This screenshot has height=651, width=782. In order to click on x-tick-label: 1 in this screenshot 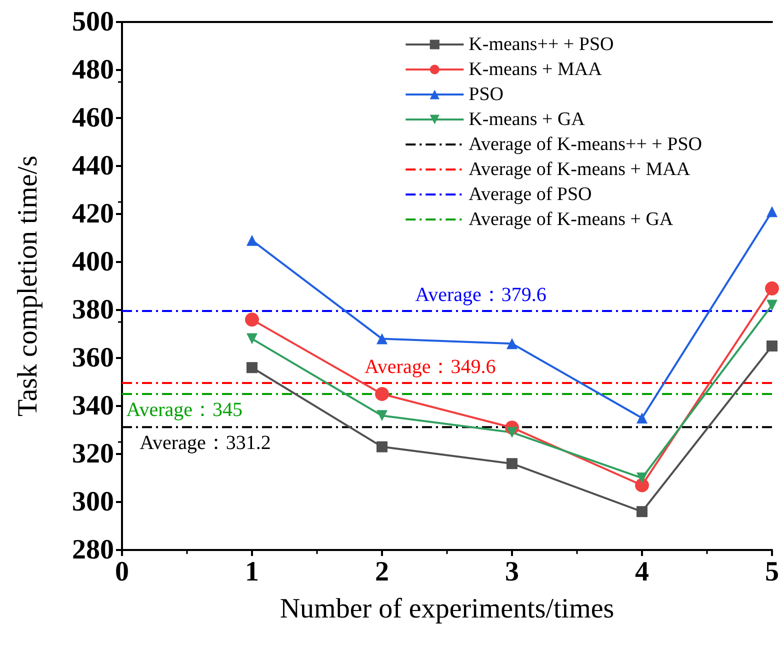, I will do `click(252, 572)`.